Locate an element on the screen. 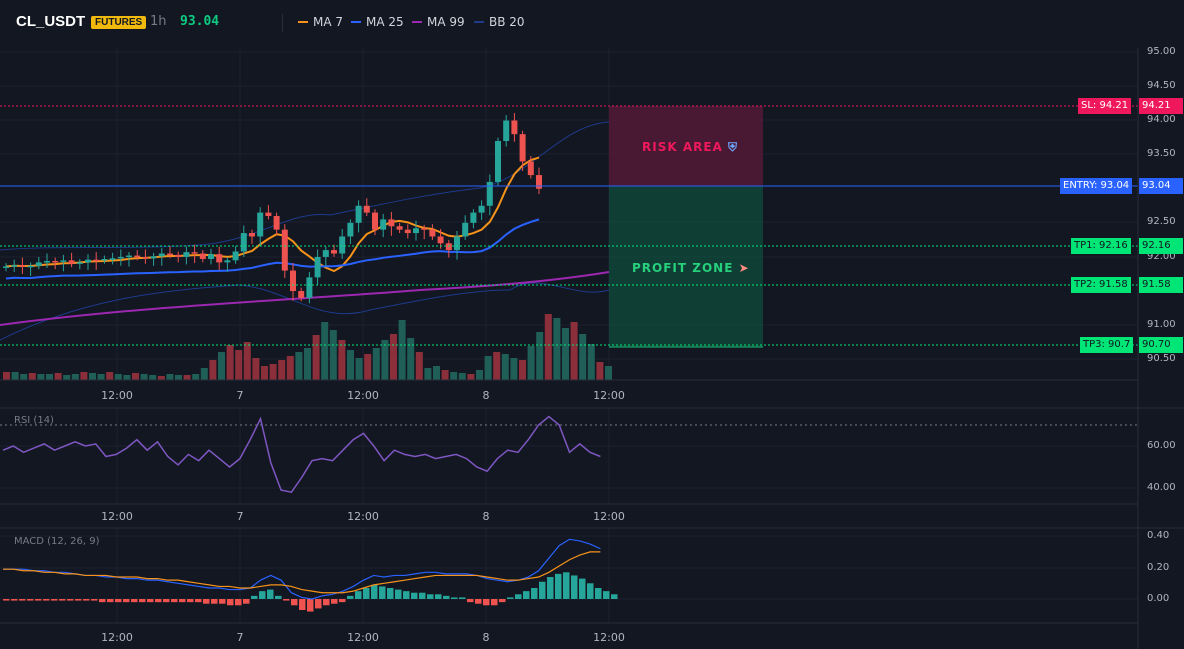 The image size is (1184, 649). entry-price-tag: 93.04 is located at coordinates (1161, 186).